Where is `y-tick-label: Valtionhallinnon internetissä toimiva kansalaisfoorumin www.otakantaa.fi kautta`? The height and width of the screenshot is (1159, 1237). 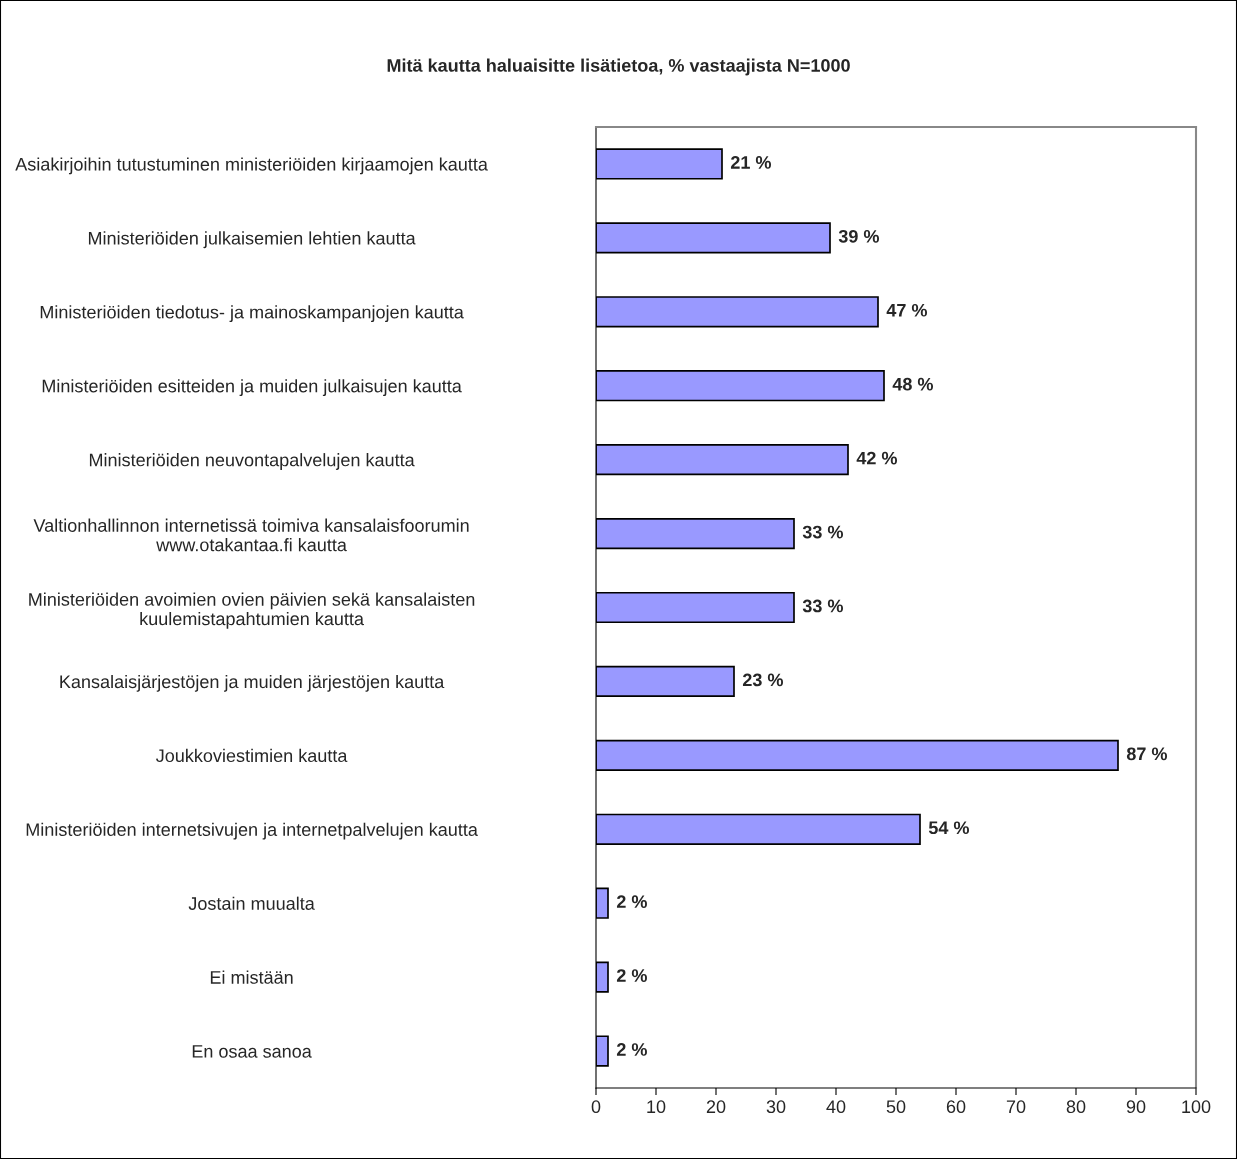 y-tick-label: Valtionhallinnon internetissä toimiva kansalaisfoorumin www.otakantaa.fi kautta is located at coordinates (251, 535).